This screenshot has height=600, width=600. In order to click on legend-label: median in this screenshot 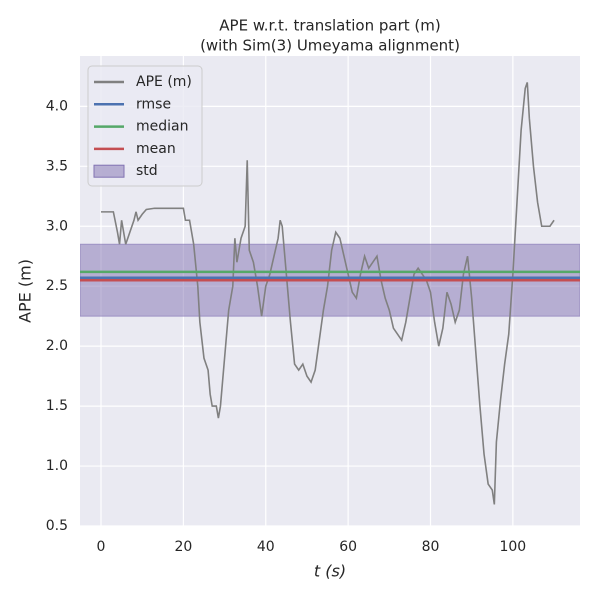, I will do `click(162, 127)`.